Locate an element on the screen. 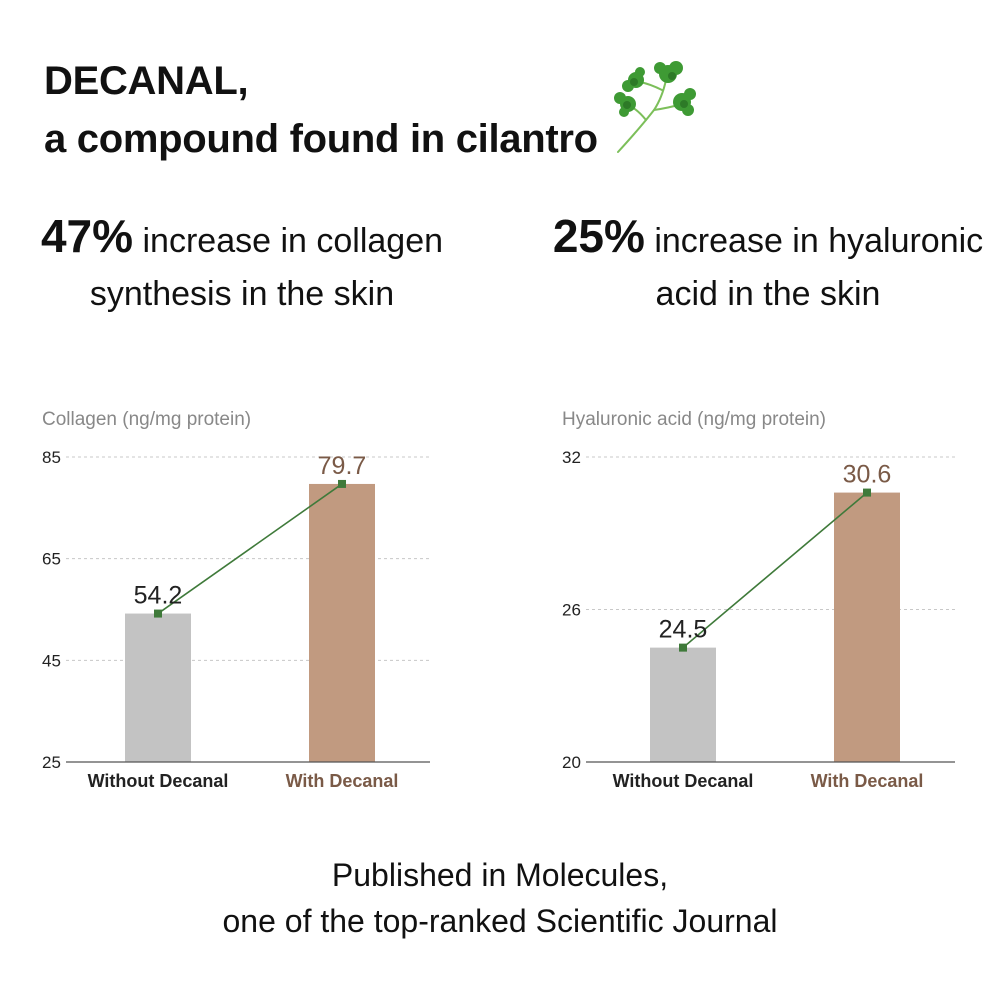 The width and height of the screenshot is (1000, 1000). y-tick-label: 26 is located at coordinates (571, 610).